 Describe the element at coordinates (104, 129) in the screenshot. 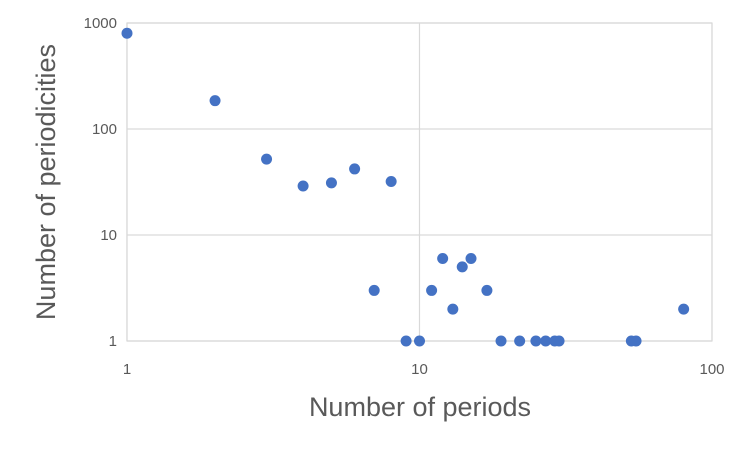

I see `y-tick-label: 100` at that location.